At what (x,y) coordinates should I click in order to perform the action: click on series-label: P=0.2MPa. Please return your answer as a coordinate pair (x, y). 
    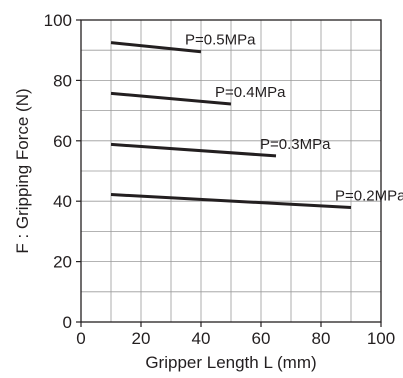
    Looking at the image, I should click on (369, 196).